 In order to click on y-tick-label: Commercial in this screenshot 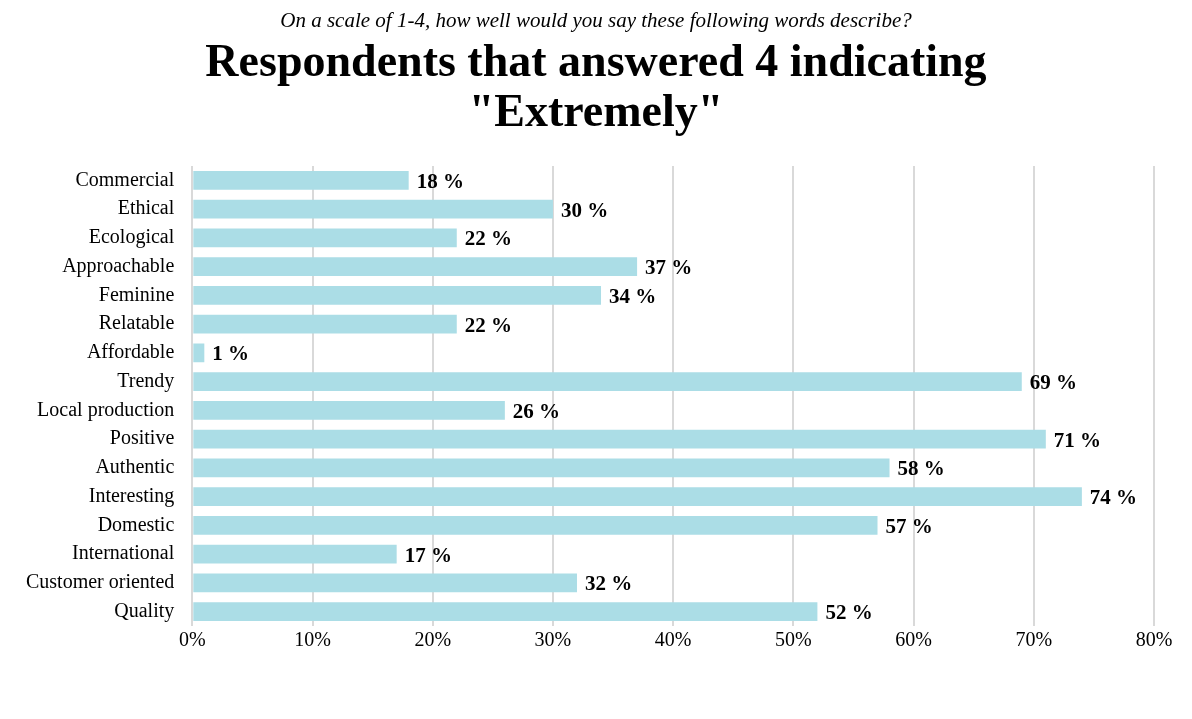, I will do `click(125, 178)`.